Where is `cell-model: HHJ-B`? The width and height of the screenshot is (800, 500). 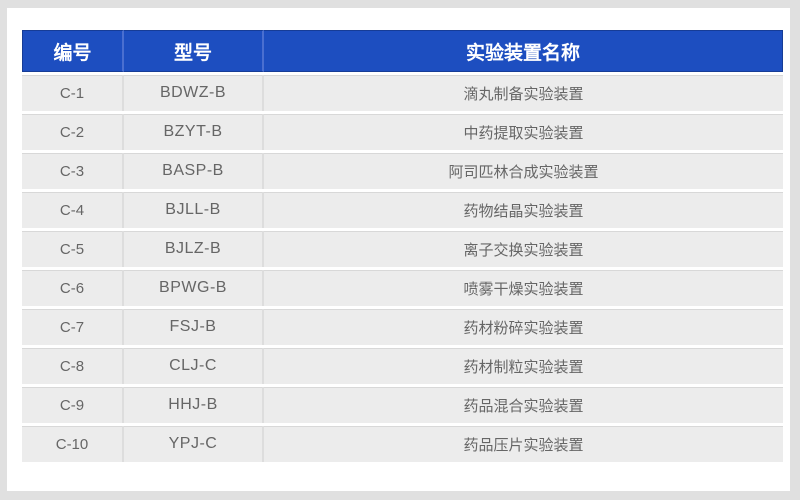
cell-model: HHJ-B is located at coordinates (194, 405).